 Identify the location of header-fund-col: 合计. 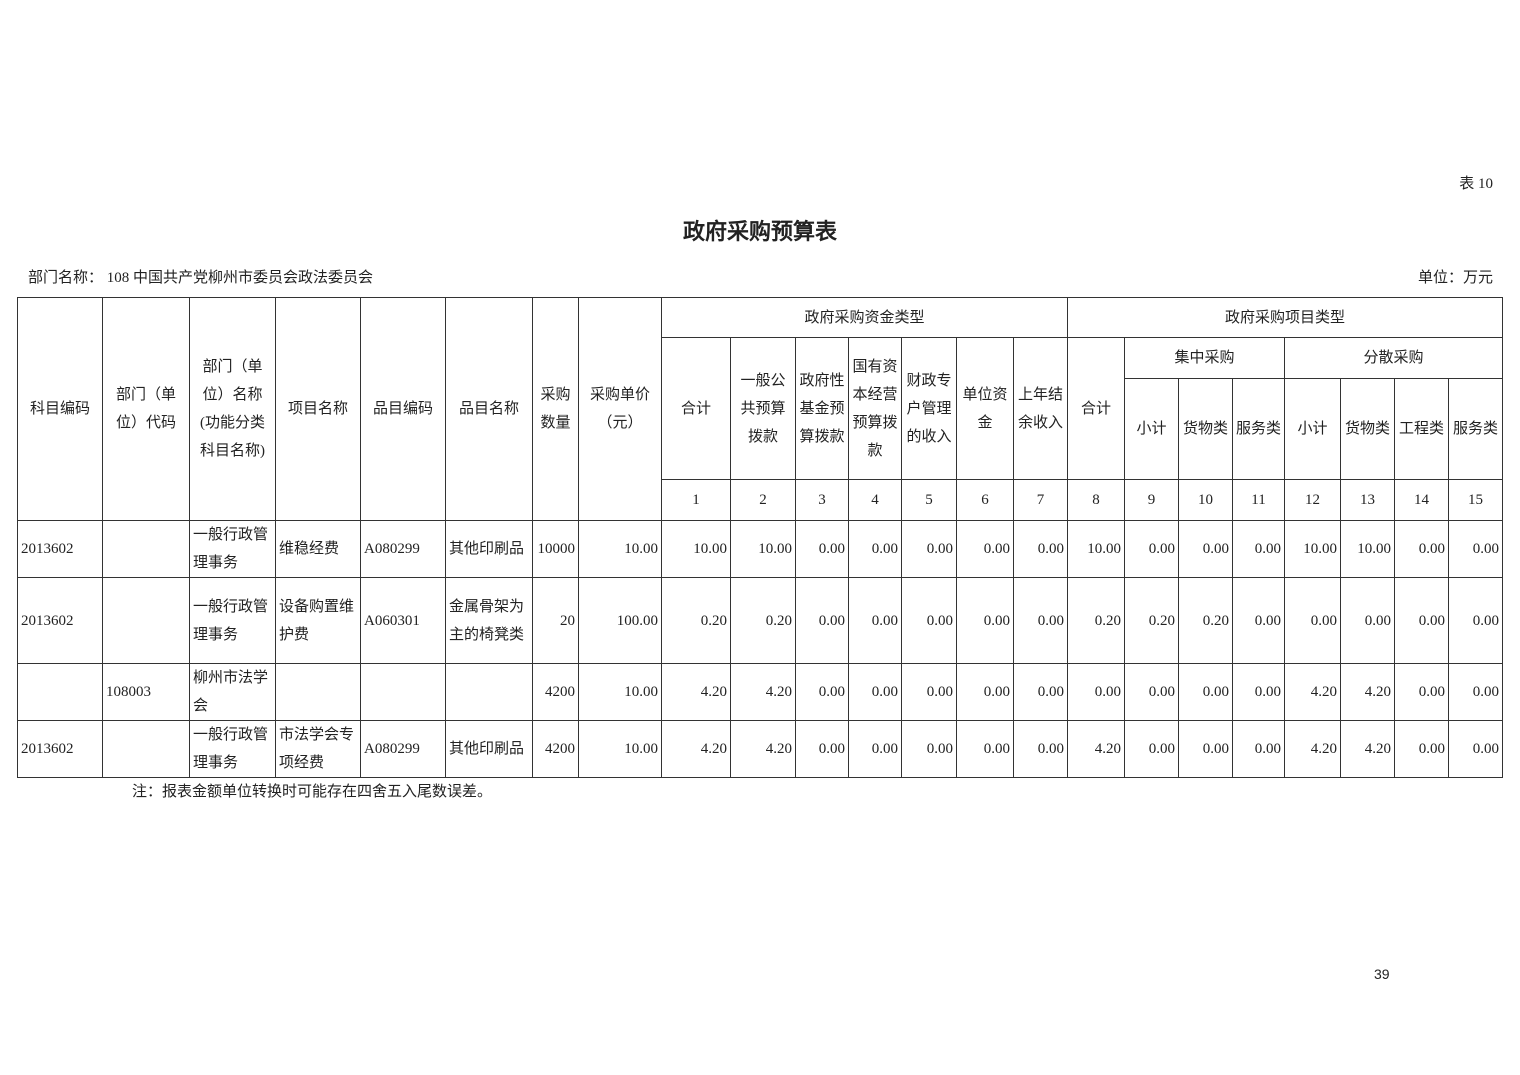
(696, 408).